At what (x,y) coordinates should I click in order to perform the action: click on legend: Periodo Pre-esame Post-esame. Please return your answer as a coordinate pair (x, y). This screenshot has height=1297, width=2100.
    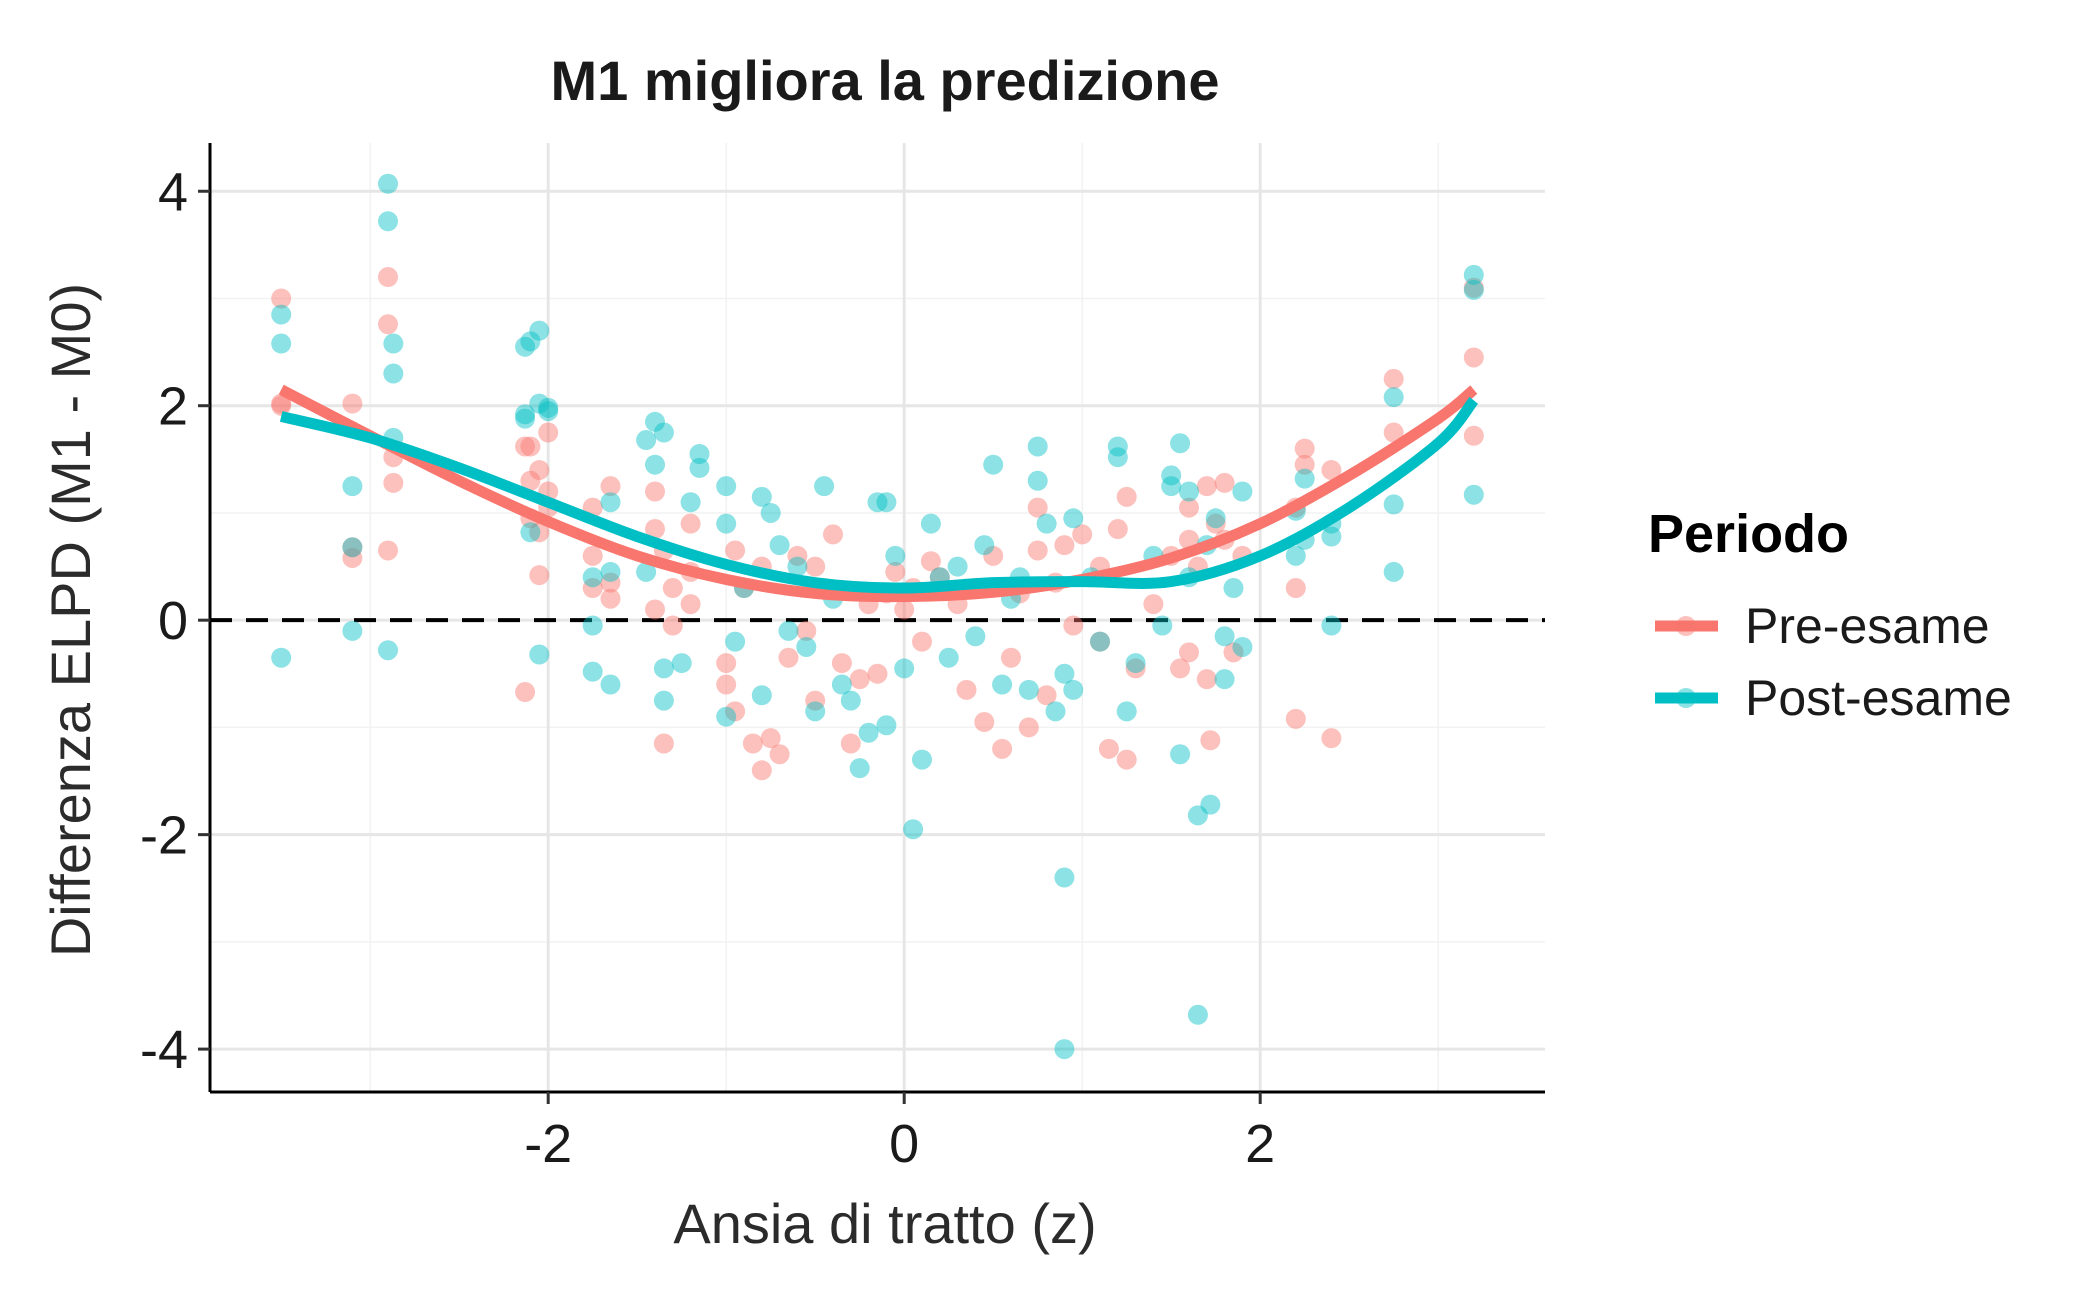
    Looking at the image, I should click on (1830, 615).